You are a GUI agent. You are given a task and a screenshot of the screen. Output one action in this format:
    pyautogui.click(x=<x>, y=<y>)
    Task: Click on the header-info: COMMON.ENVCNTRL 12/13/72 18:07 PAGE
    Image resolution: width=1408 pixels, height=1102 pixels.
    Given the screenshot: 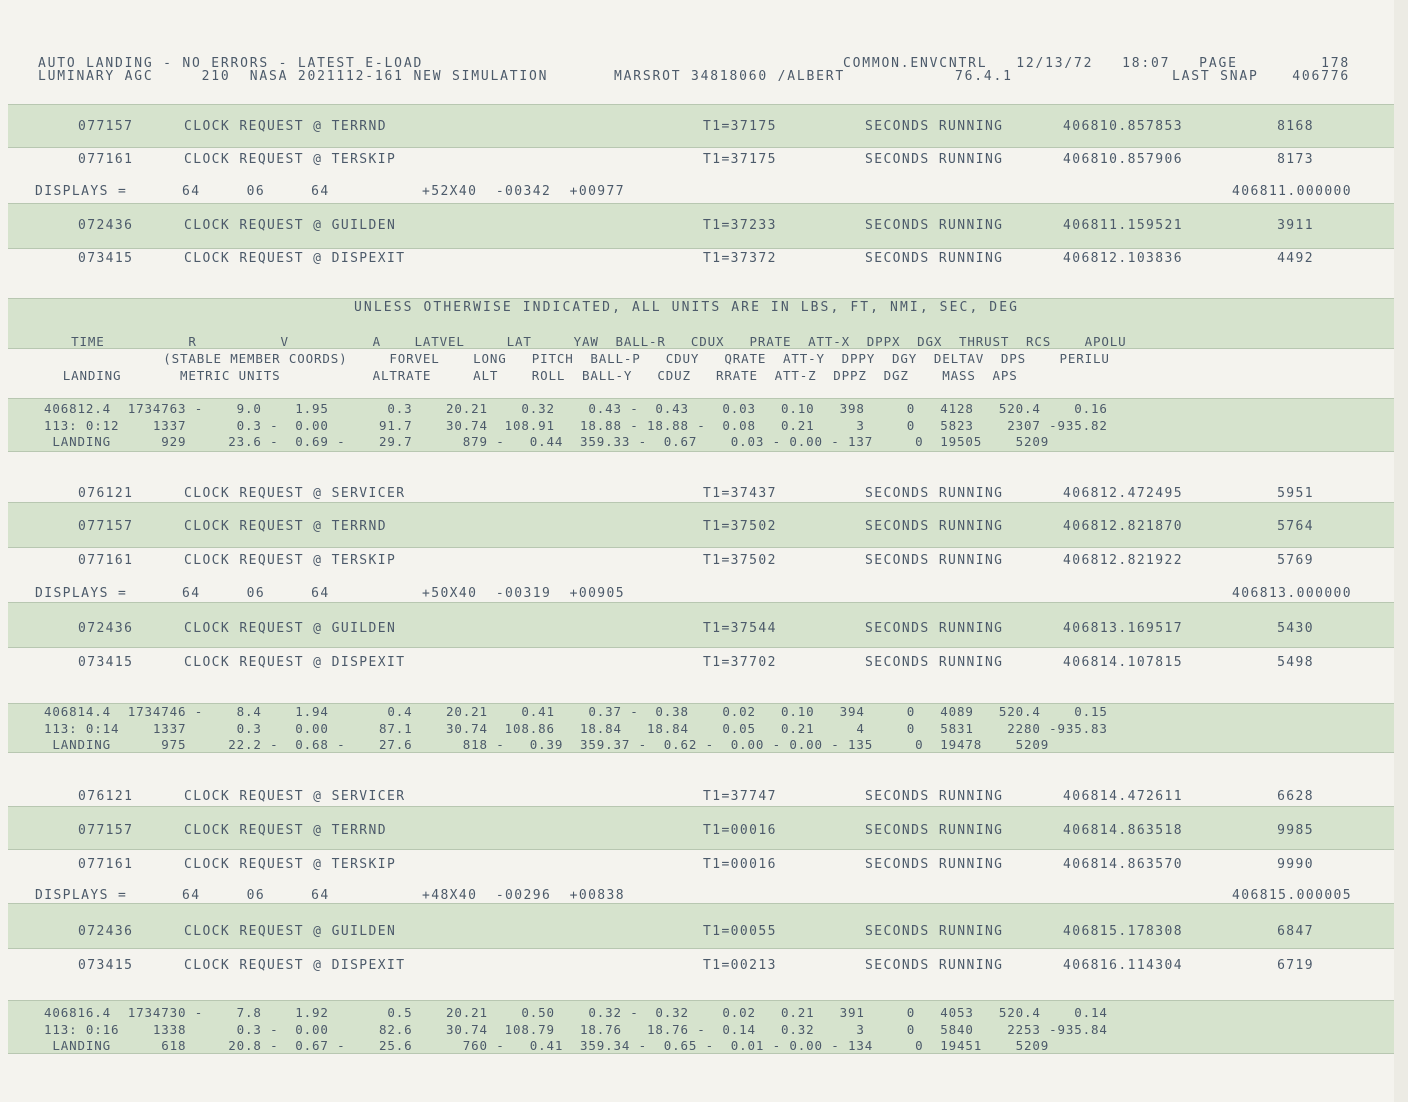 What is the action you would take?
    pyautogui.click(x=1040, y=63)
    